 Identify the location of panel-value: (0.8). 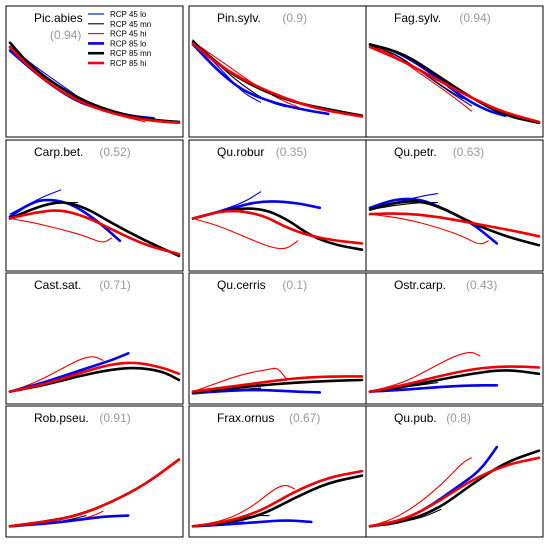
(458, 418).